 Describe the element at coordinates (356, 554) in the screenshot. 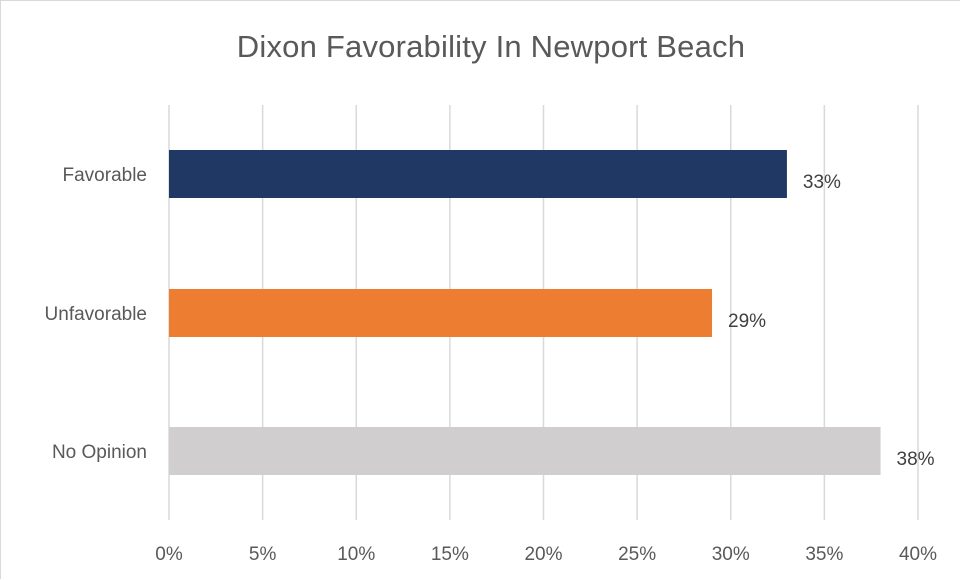

I see `x-tick-label: 10%` at that location.